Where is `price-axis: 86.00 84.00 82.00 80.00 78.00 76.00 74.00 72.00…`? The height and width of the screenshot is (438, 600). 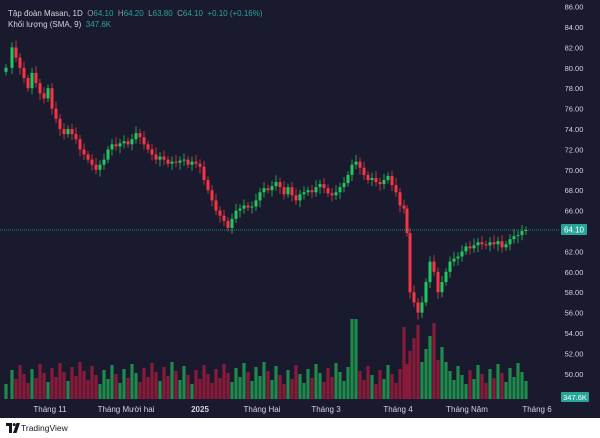
price-axis: 86.00 84.00 82.00 80.00 78.00 76.00 74.00 72.00… is located at coordinates (574, 201).